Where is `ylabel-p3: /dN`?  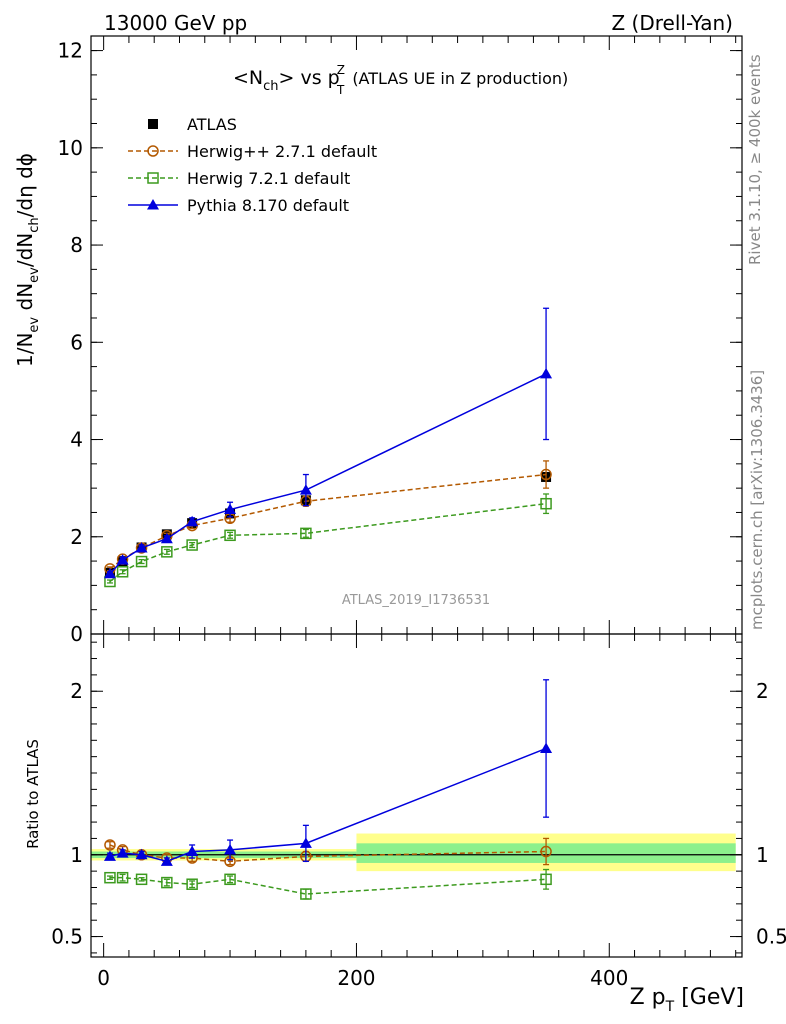
ylabel-p3: /dN is located at coordinates (25, 250).